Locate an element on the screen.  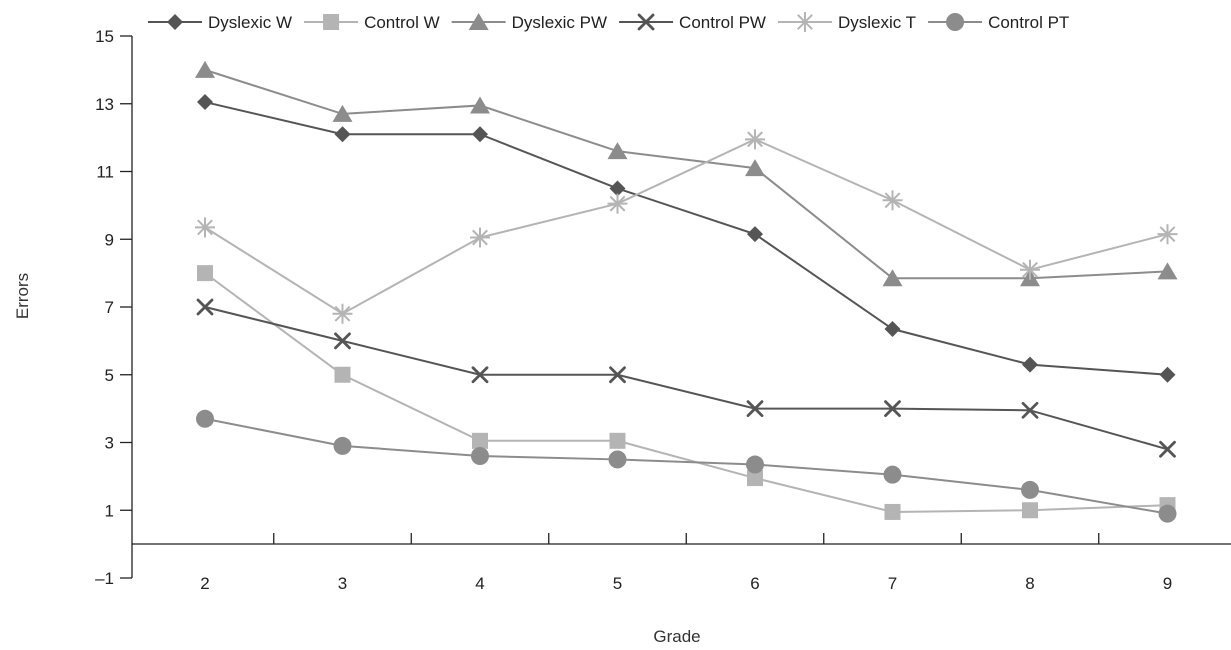
x-tick-label: 6 is located at coordinates (754, 583).